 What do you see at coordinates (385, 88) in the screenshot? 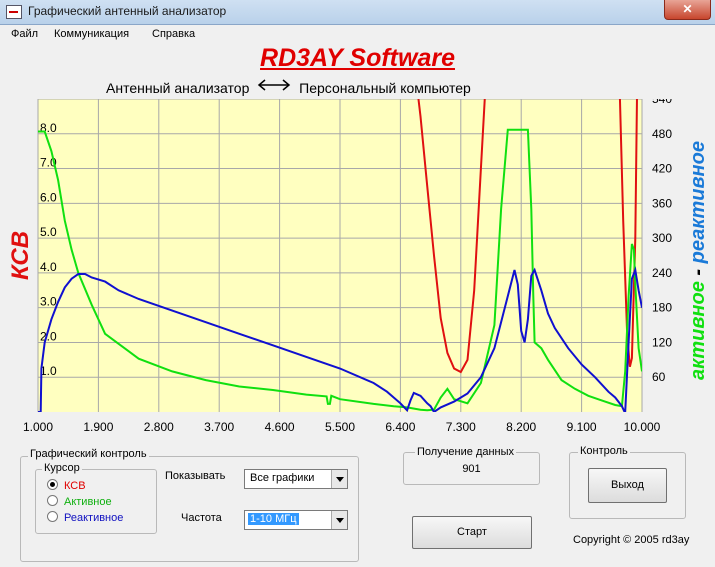
I see `subtitle-right: Персональный компьютер` at bounding box center [385, 88].